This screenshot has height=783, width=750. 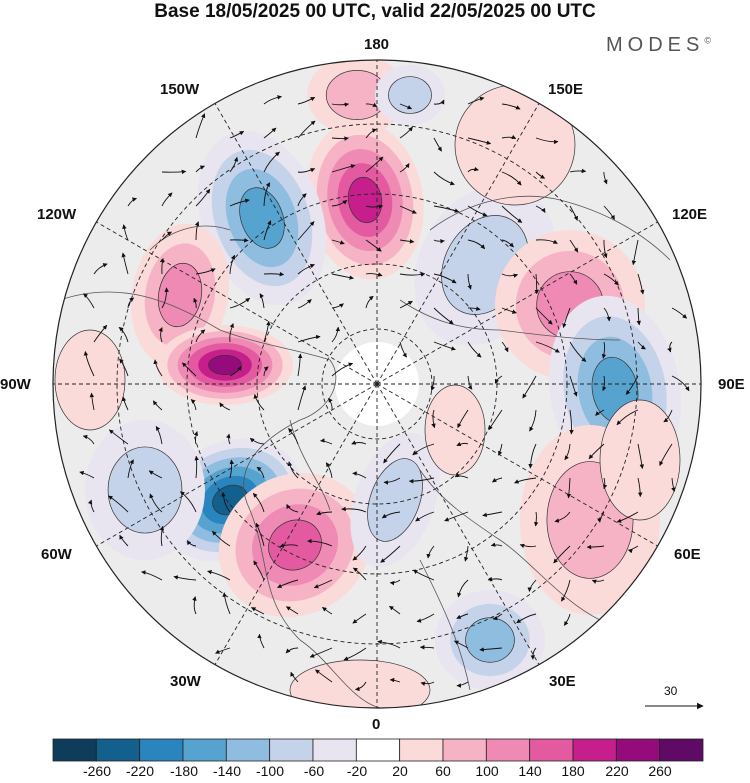 What do you see at coordinates (377, 44) in the screenshot?
I see `lon-label-180: 180` at bounding box center [377, 44].